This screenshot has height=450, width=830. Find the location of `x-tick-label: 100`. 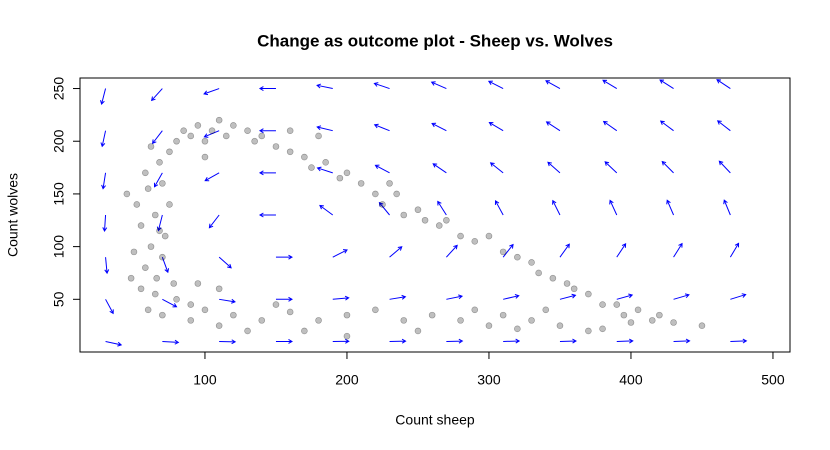

x-tick-label: 100 is located at coordinates (205, 380).